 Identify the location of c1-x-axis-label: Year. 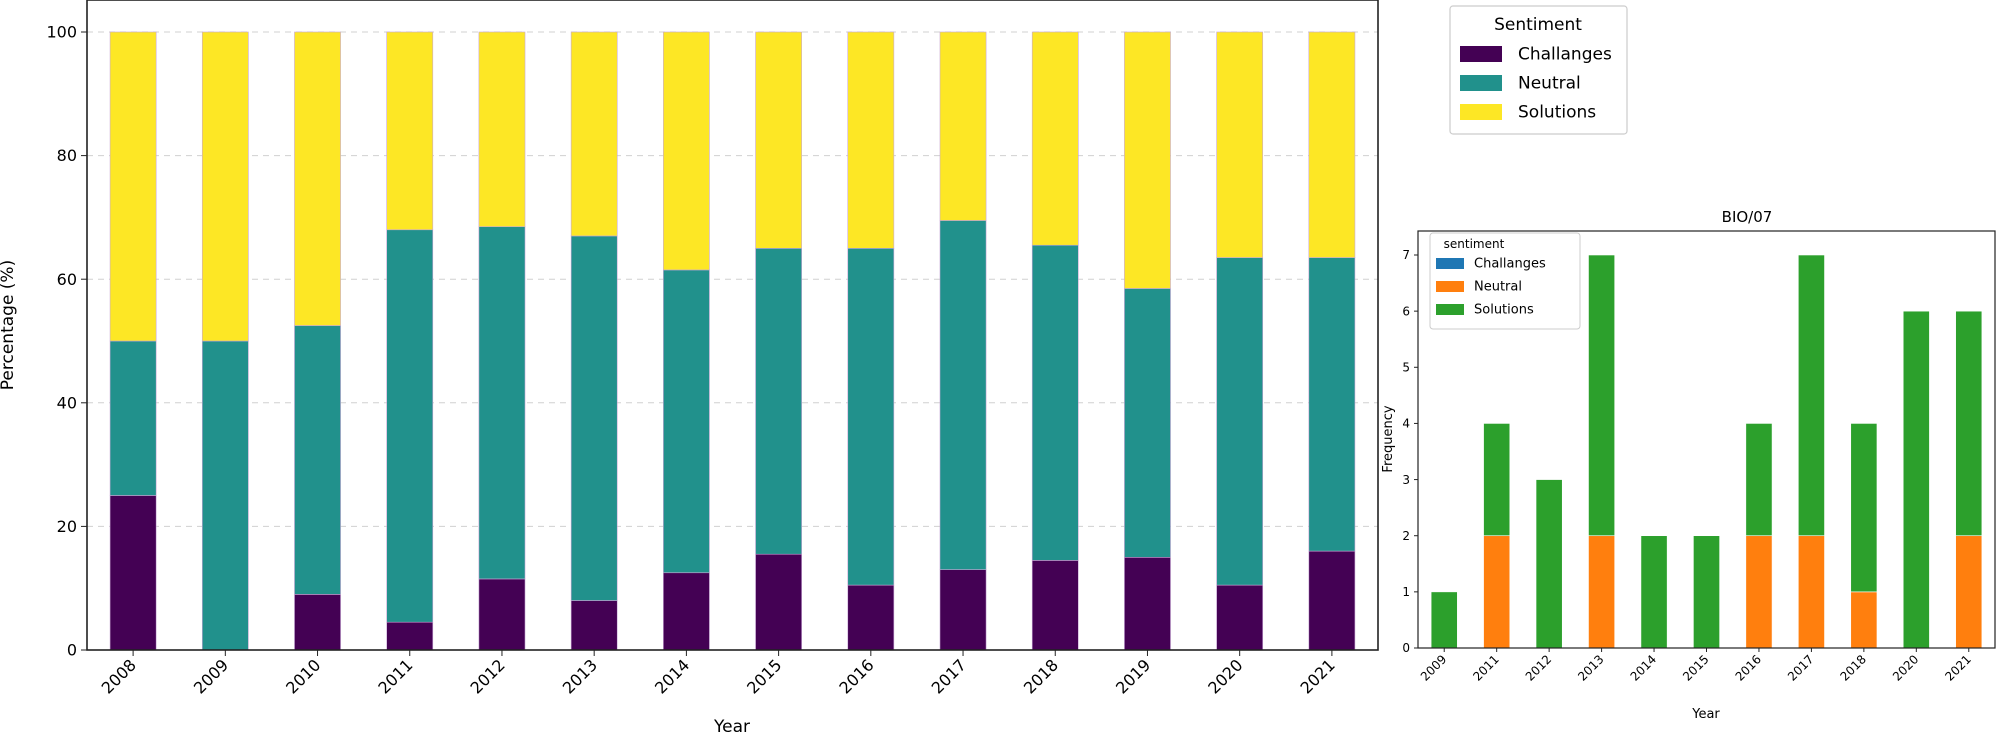
(731, 725).